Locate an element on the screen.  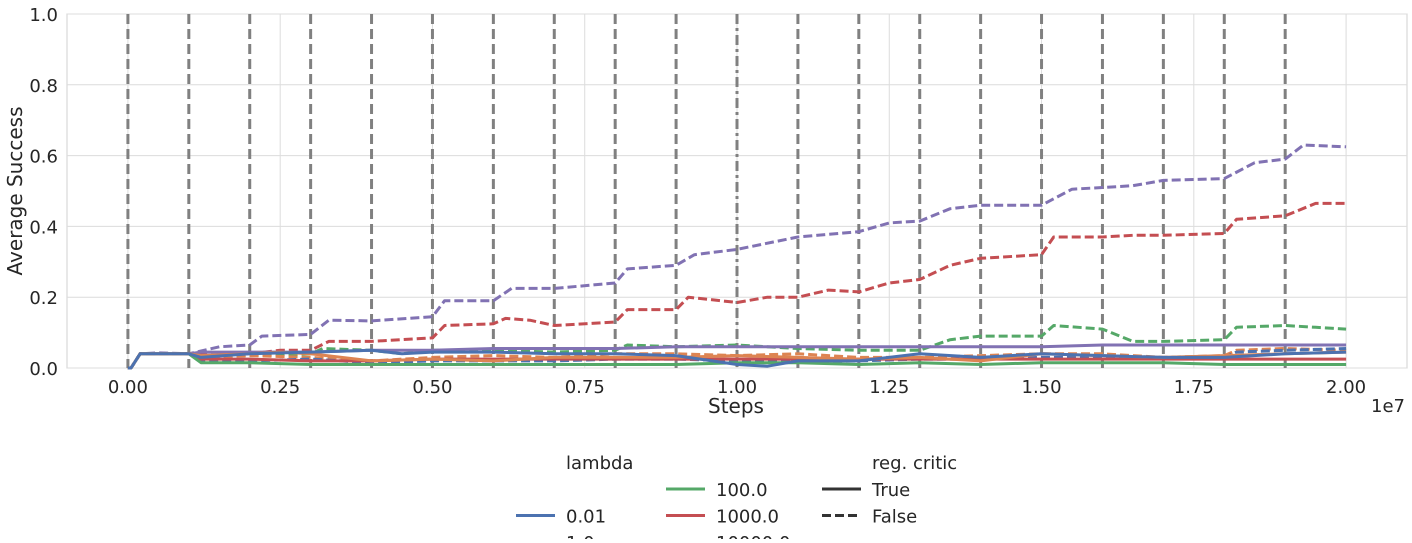
series-line-lambda-10000.0-critic-true is located at coordinates (737, 356).